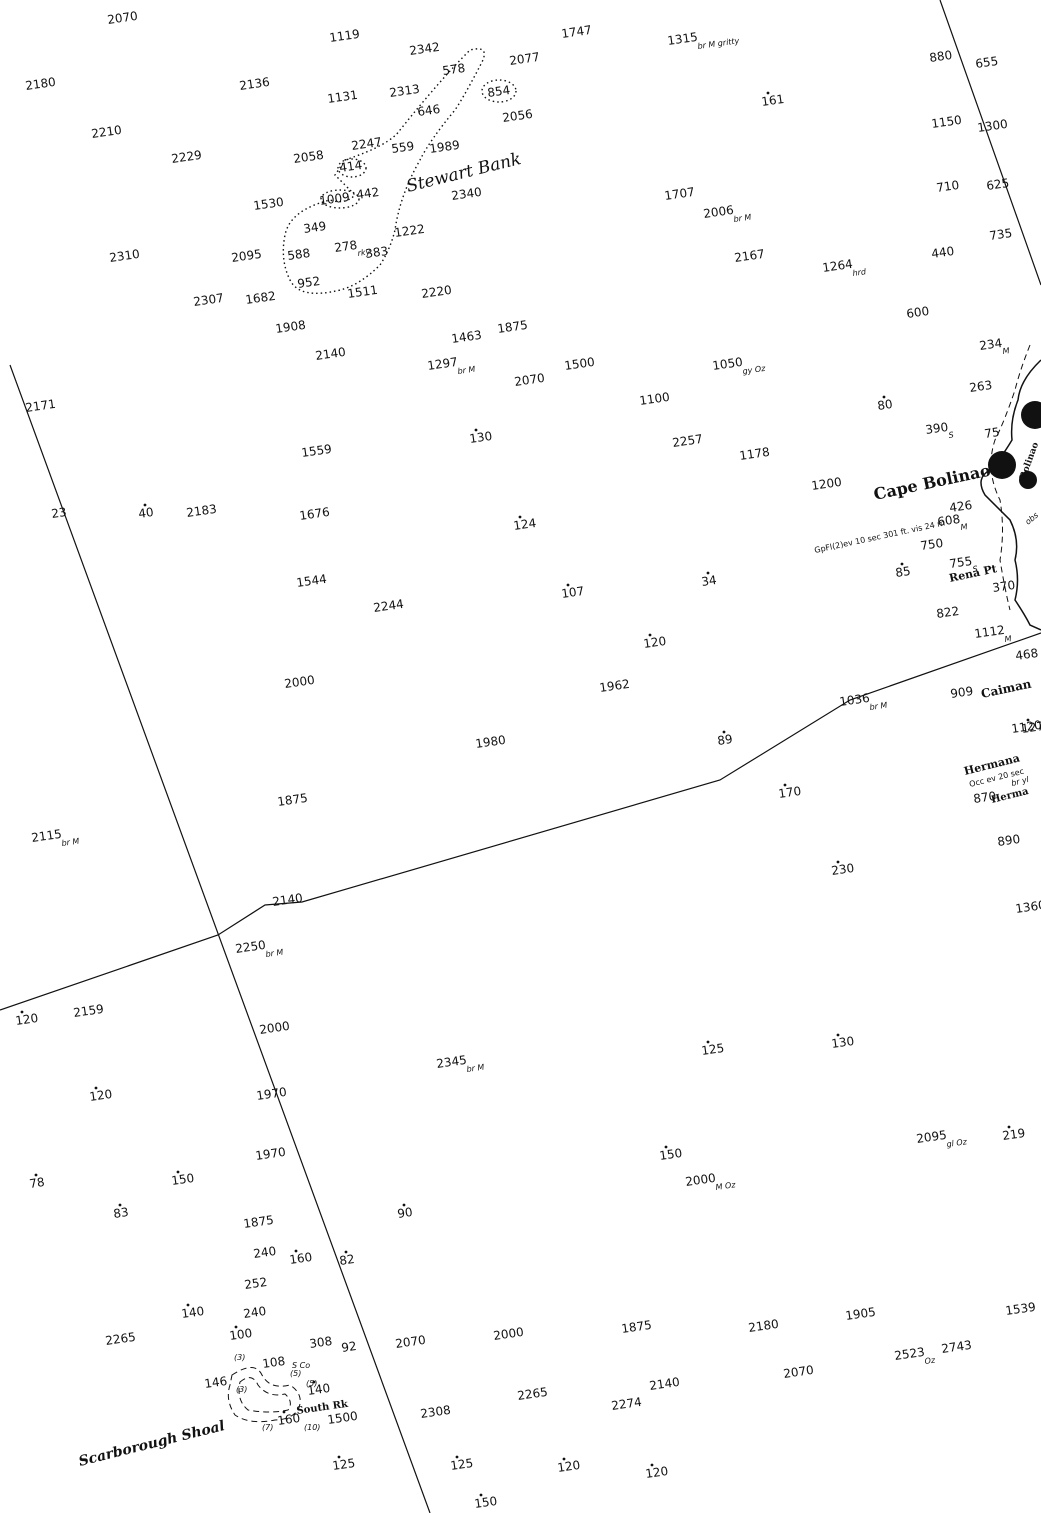 The image size is (1041, 1513). I want to click on sounding-value: 870, so click(984, 797).